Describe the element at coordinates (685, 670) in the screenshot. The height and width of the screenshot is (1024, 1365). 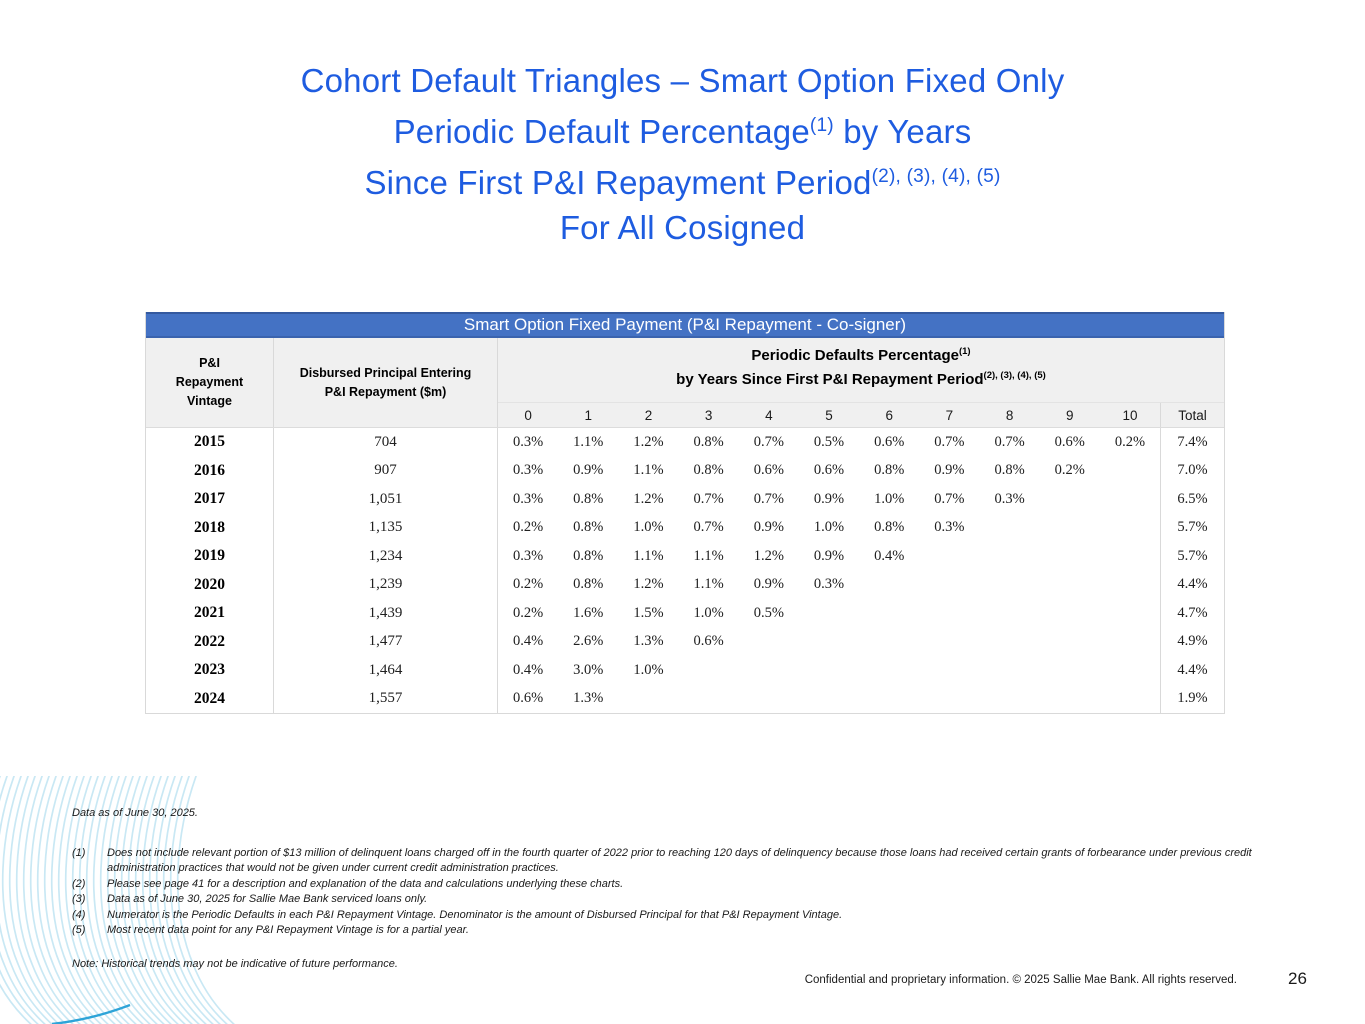
I see `table-row: 2023 1,464 0.4% 3.0% 1.0% 4.4%` at that location.